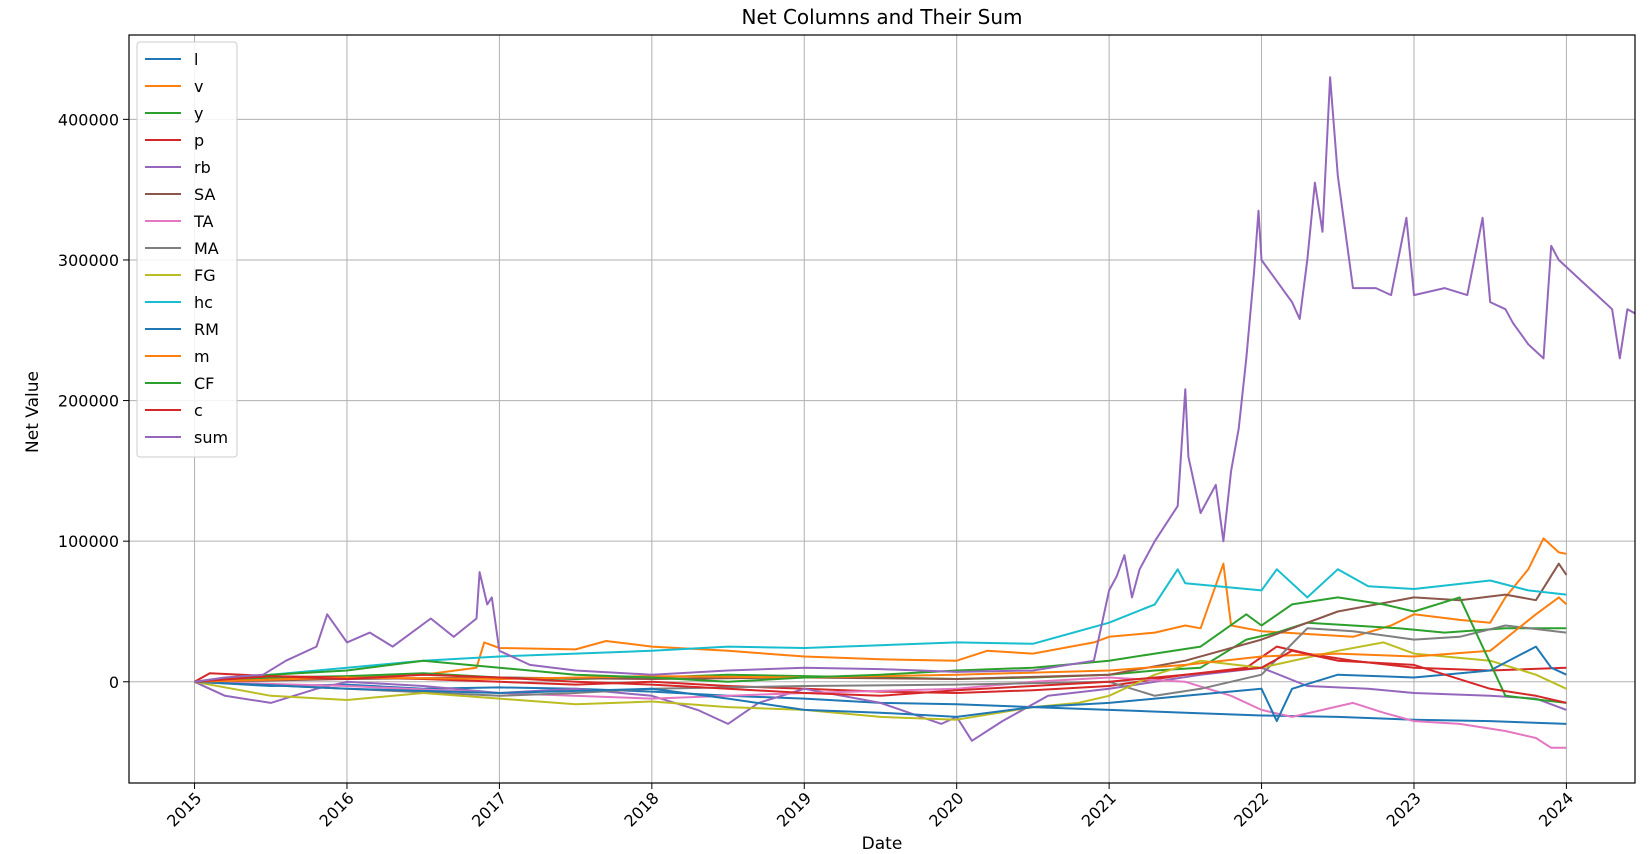 The width and height of the screenshot is (1651, 854). Describe the element at coordinates (88, 541) in the screenshot. I see `y-tick-label: 100000` at that location.